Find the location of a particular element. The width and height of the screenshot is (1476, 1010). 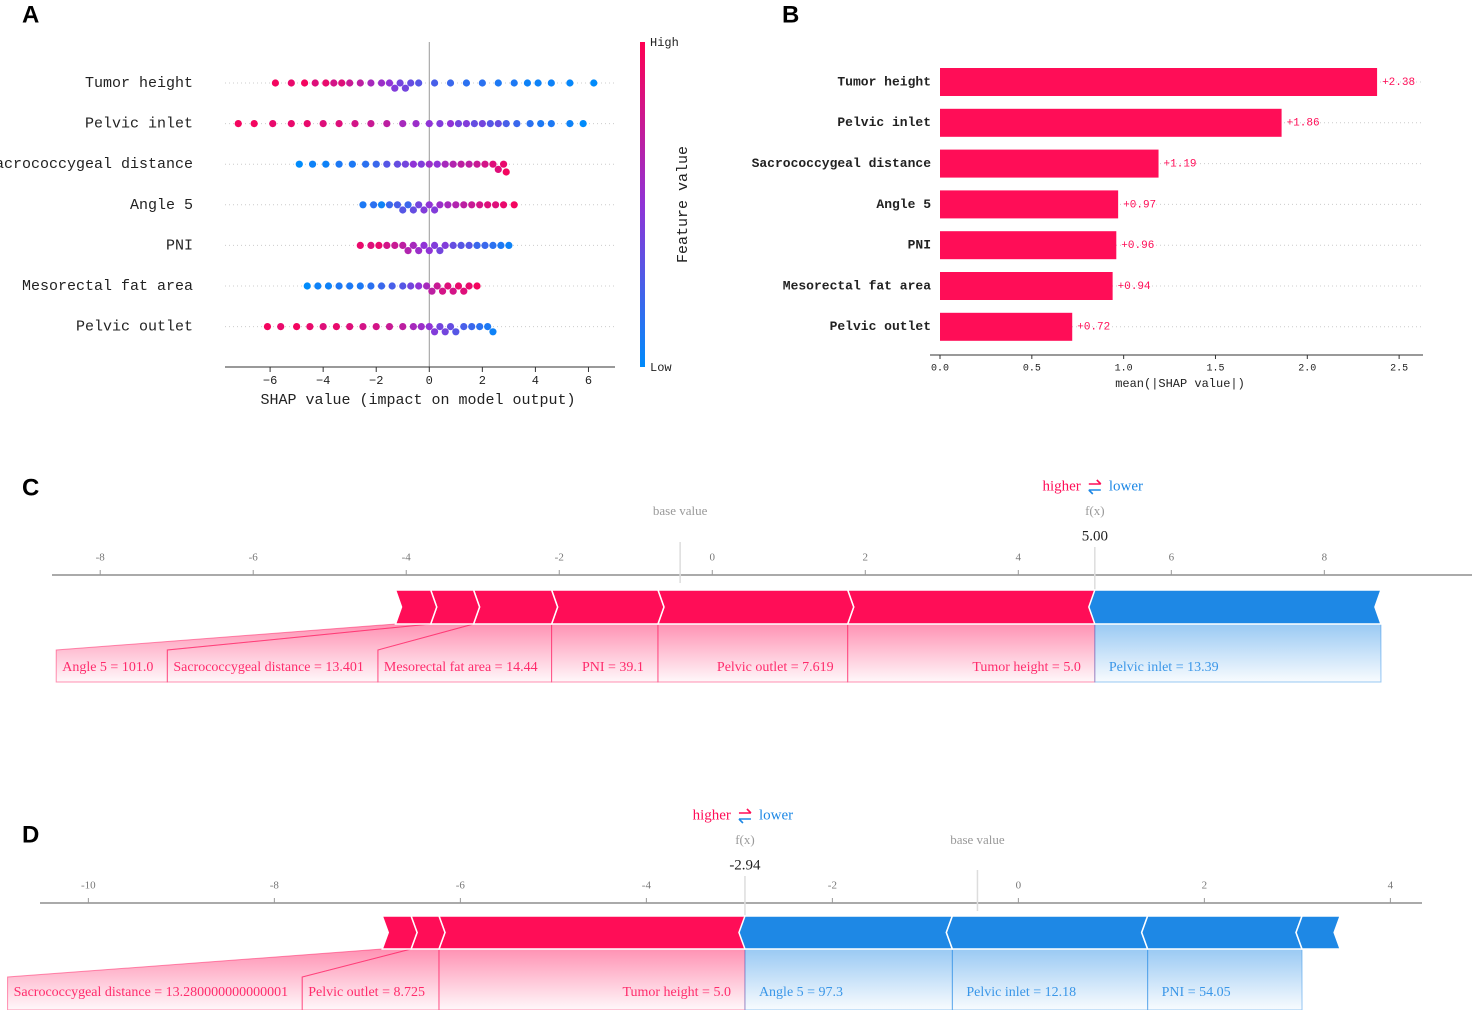

feature-label: Mesorectal fat area = 14.44 is located at coordinates (461, 667).